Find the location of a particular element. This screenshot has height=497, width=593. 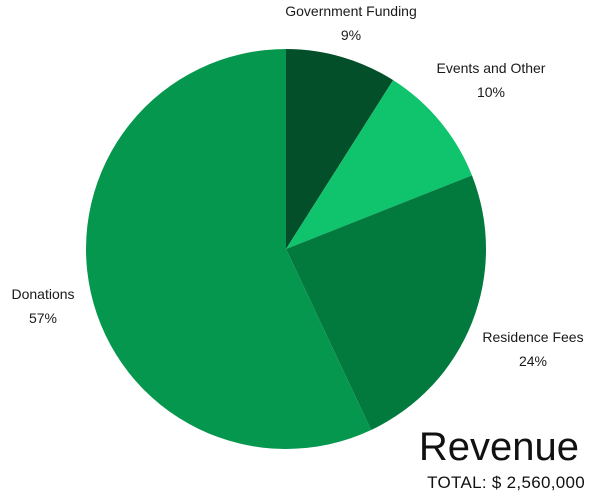

slice-label-percent: 57% is located at coordinates (43, 318).